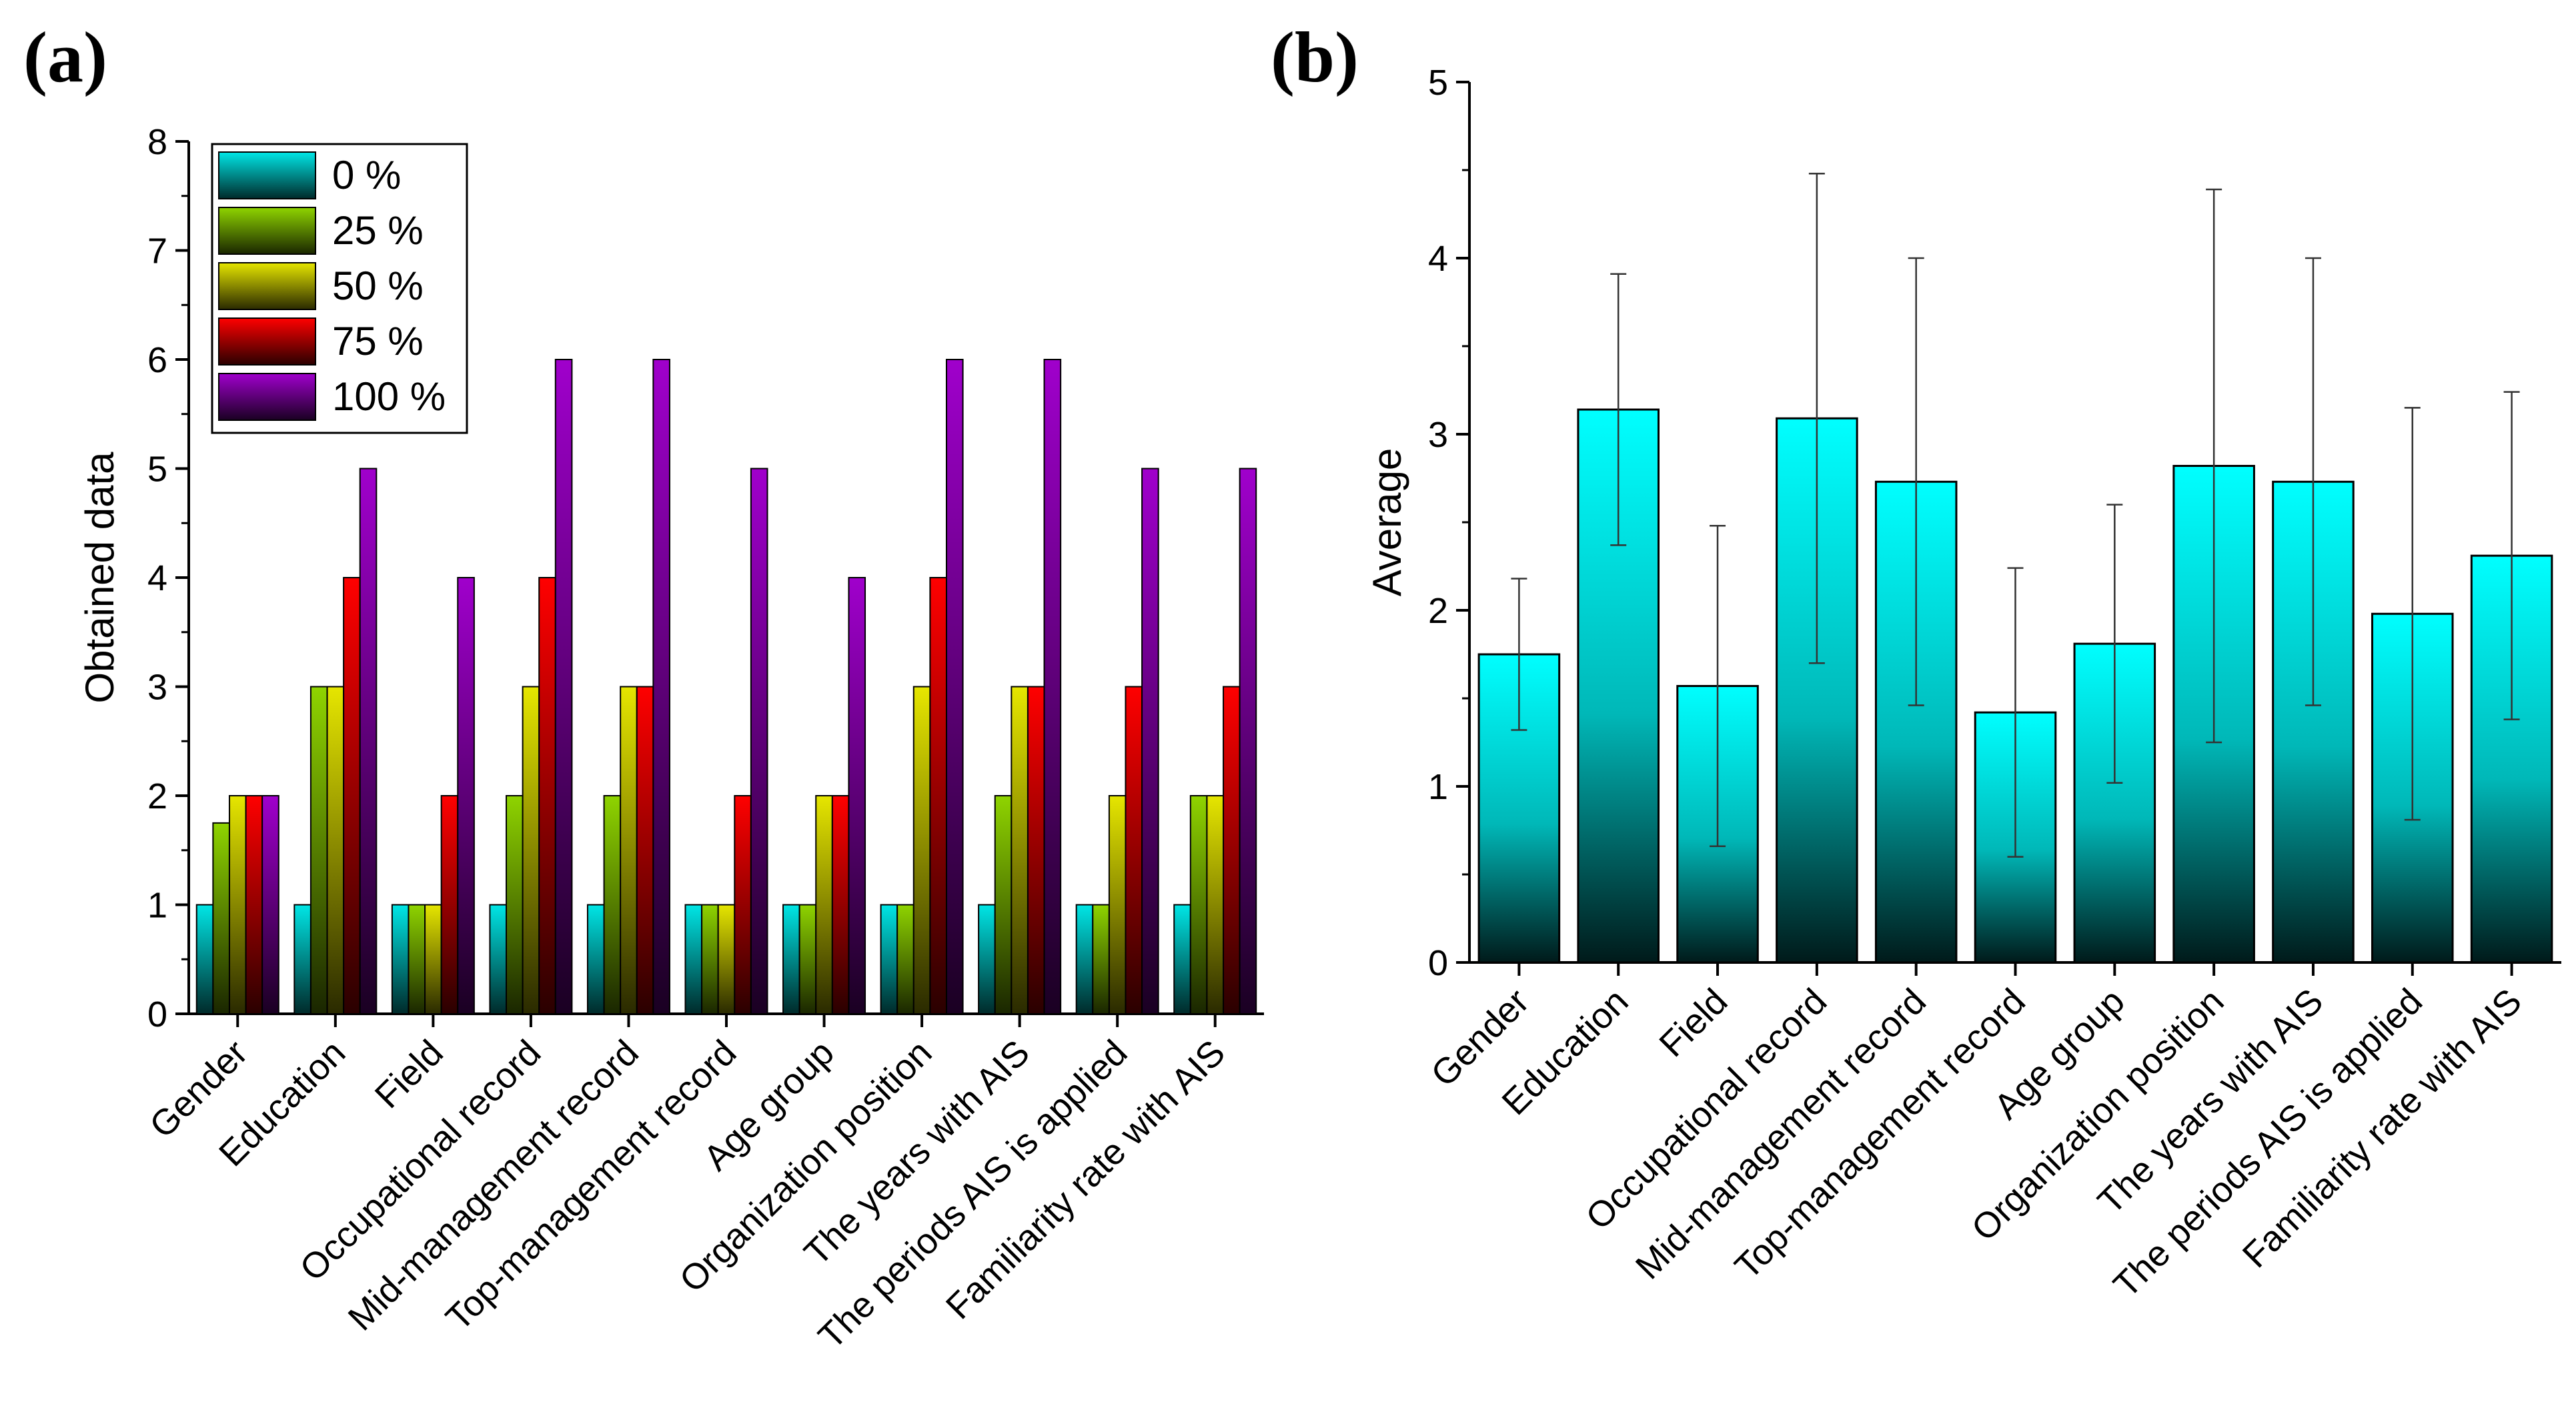 The height and width of the screenshot is (1424, 2576). What do you see at coordinates (1438, 259) in the screenshot?
I see `panel-b-y-tick-label: 4` at bounding box center [1438, 259].